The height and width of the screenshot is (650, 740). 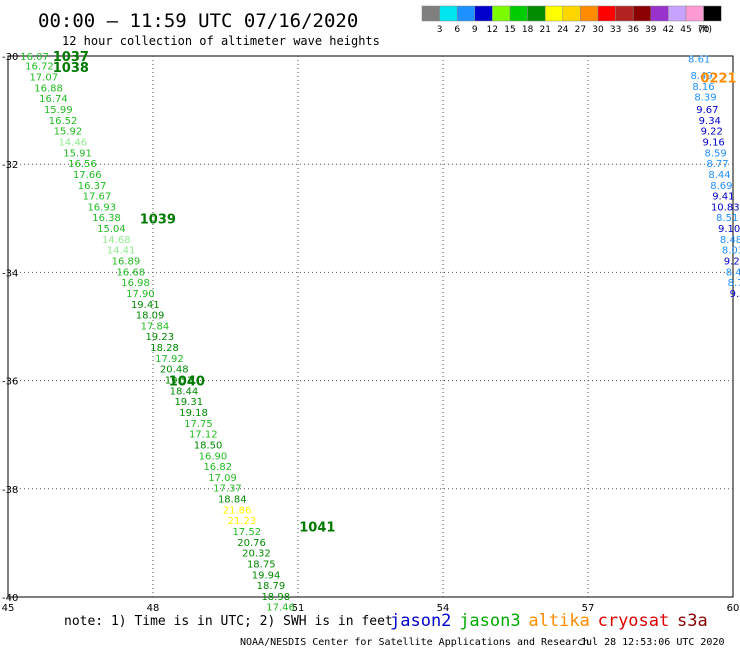 I want to click on legend-label: 33, so click(x=615, y=30).